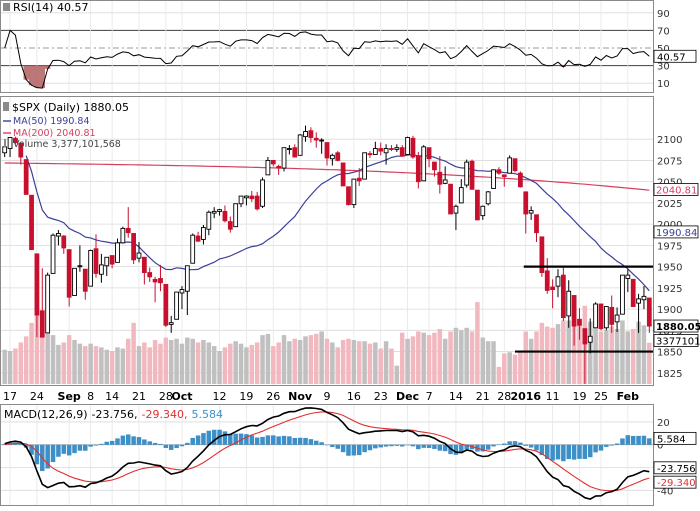  What do you see at coordinates (669, 246) in the screenshot?
I see `price-tick-label: 1975` at bounding box center [669, 246].